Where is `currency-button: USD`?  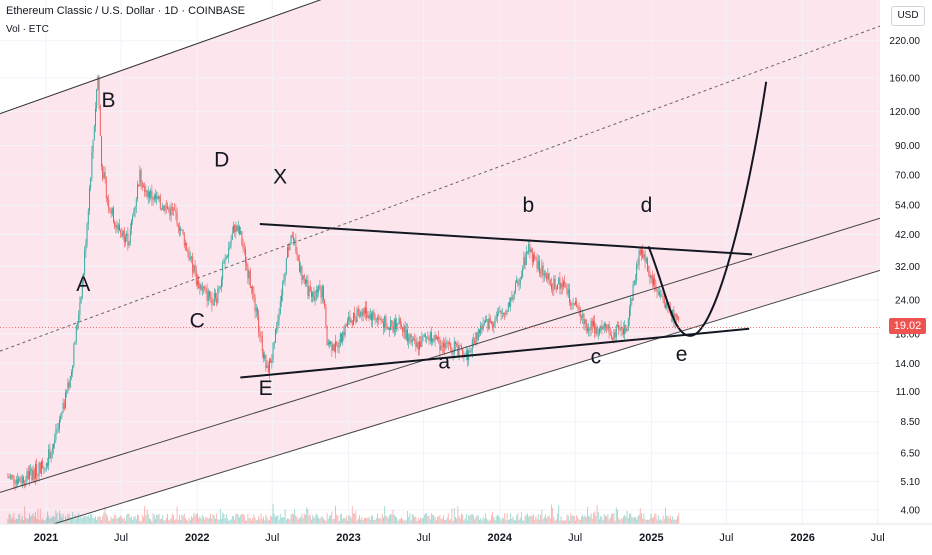 currency-button: USD is located at coordinates (908, 16).